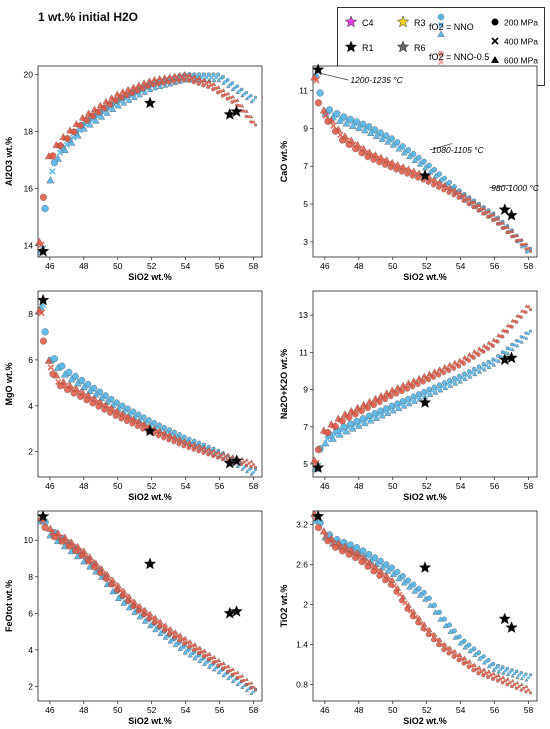 The height and width of the screenshot is (729, 550). I want to click on x-tick-label: 52, so click(427, 486).